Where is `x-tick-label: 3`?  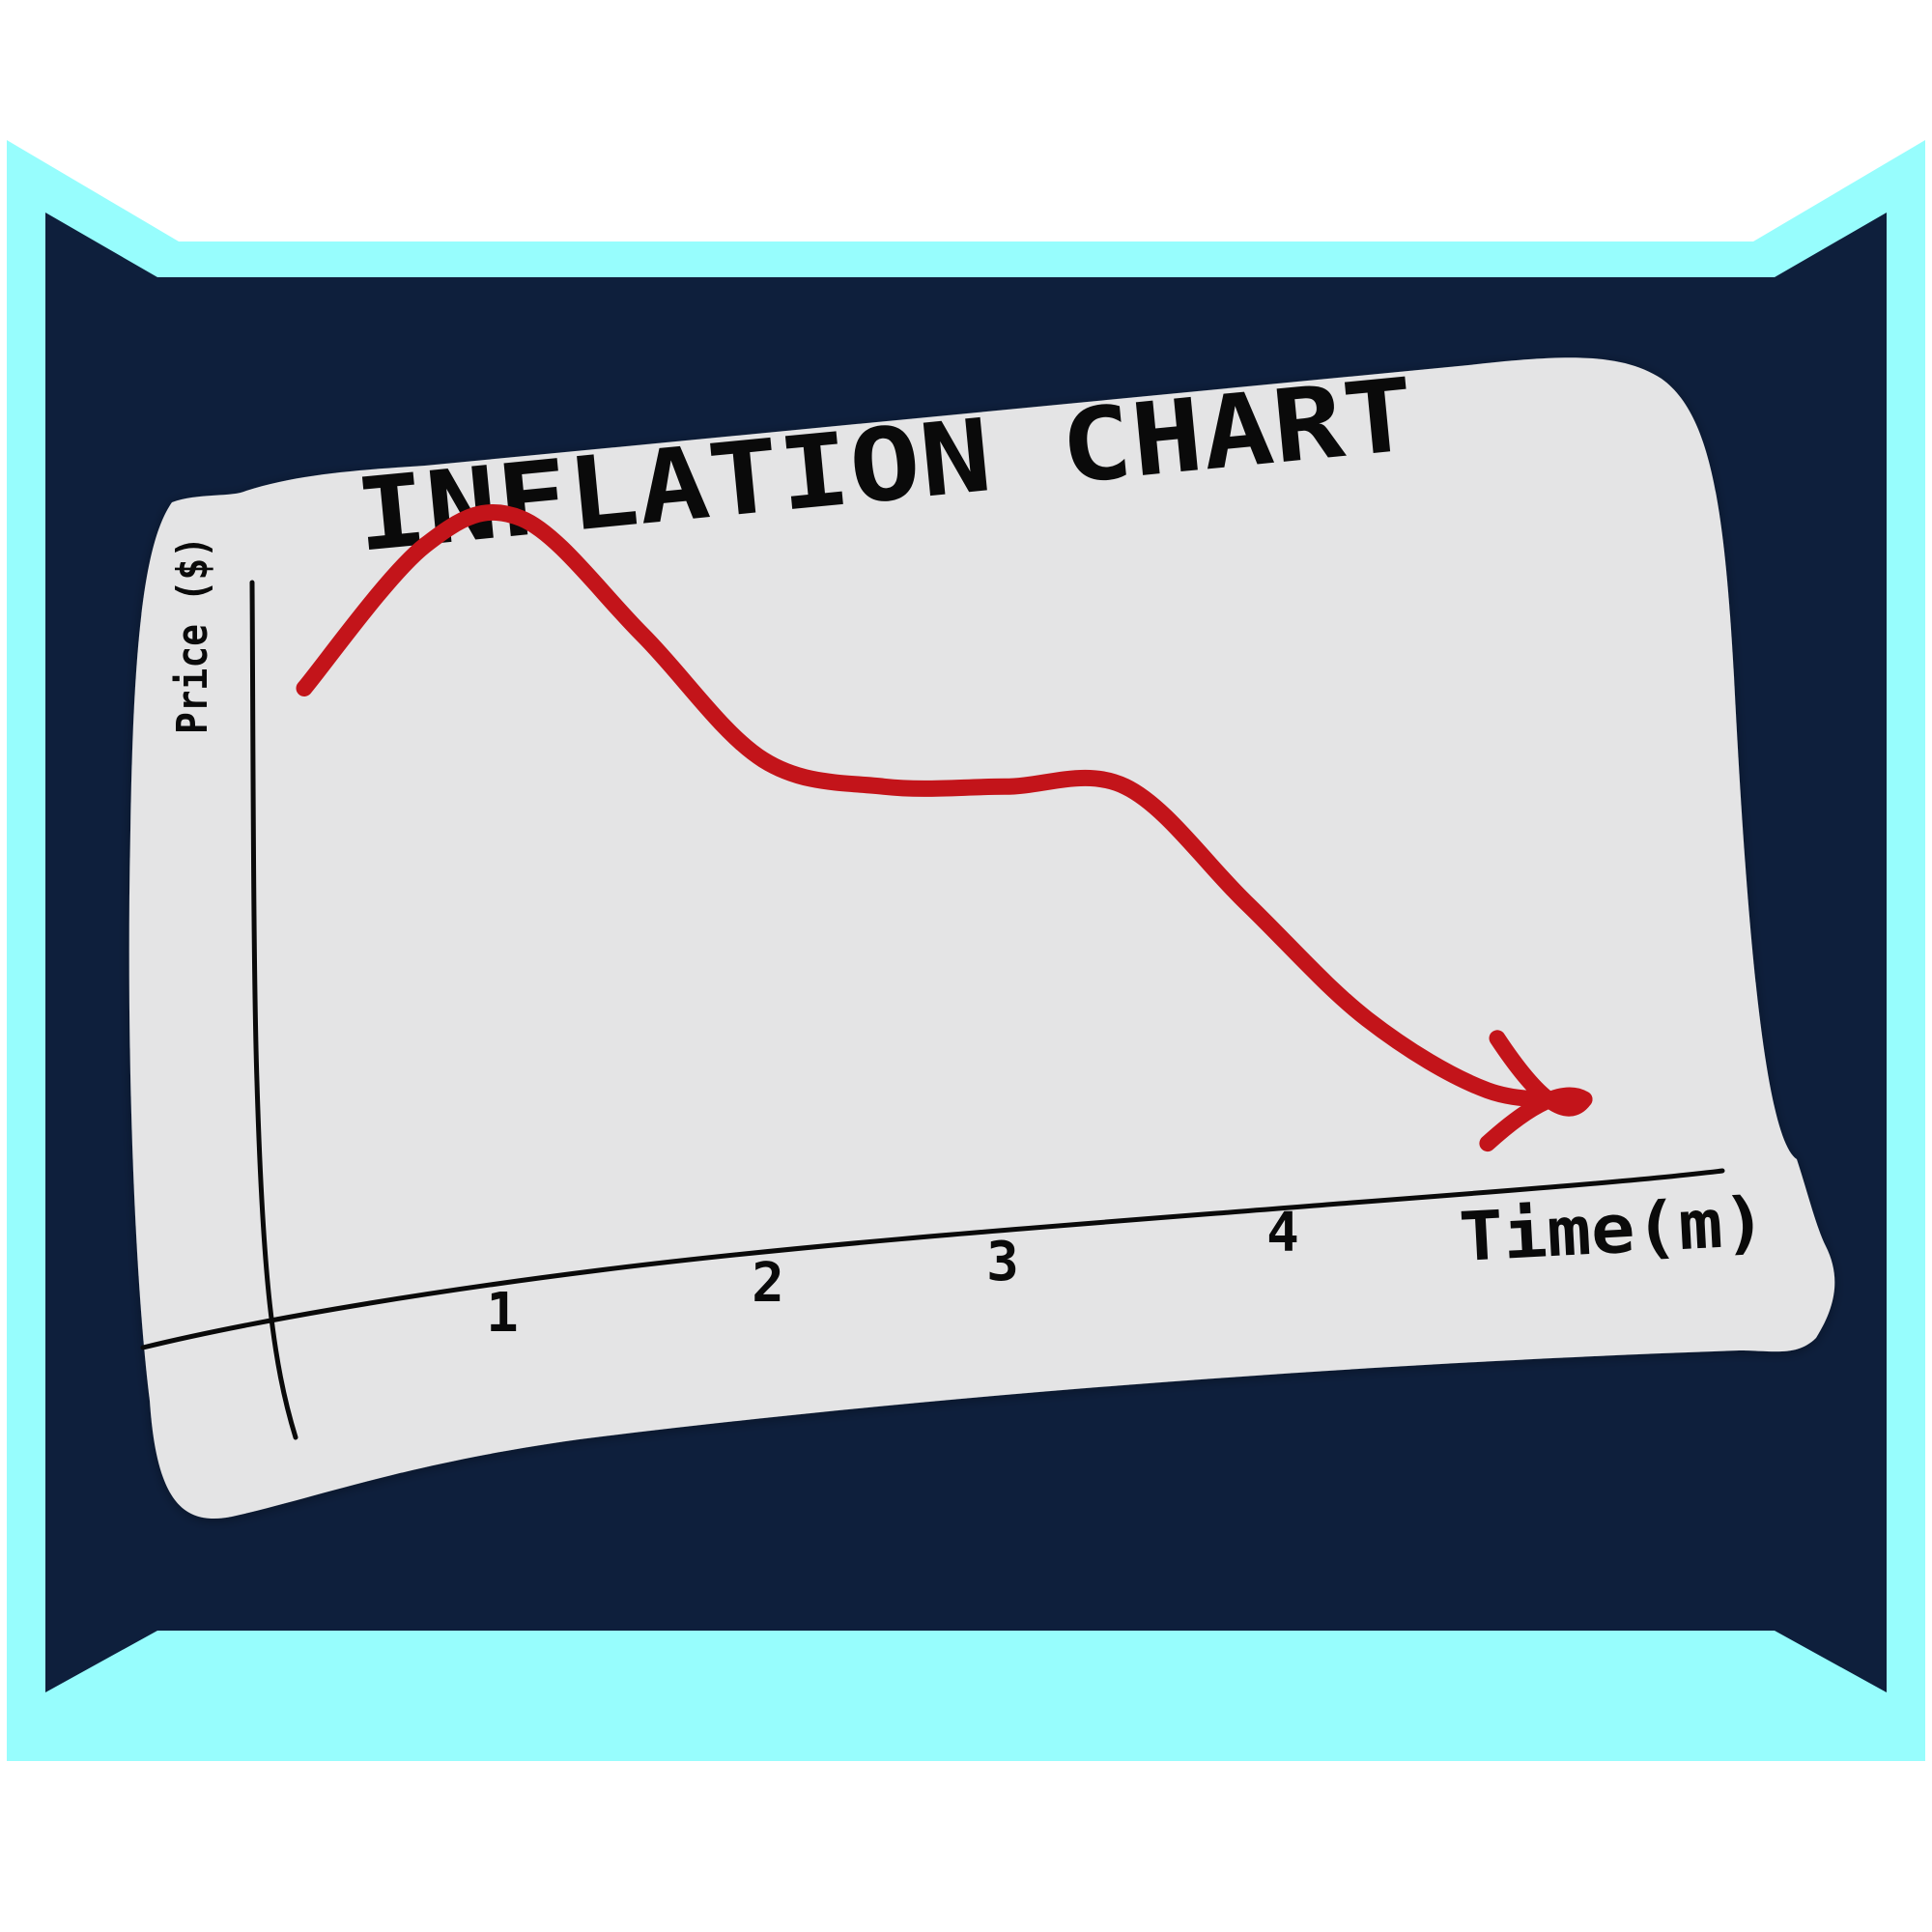
x-tick-label: 3 is located at coordinates (1002, 1262).